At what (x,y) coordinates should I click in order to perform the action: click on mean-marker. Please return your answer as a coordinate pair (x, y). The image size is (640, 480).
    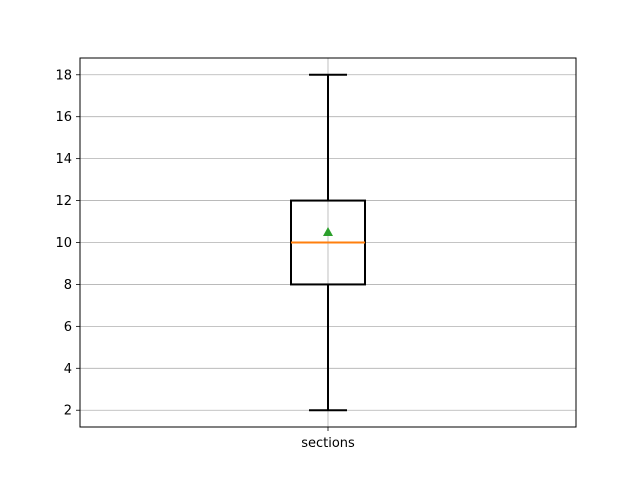
    Looking at the image, I should click on (328, 232).